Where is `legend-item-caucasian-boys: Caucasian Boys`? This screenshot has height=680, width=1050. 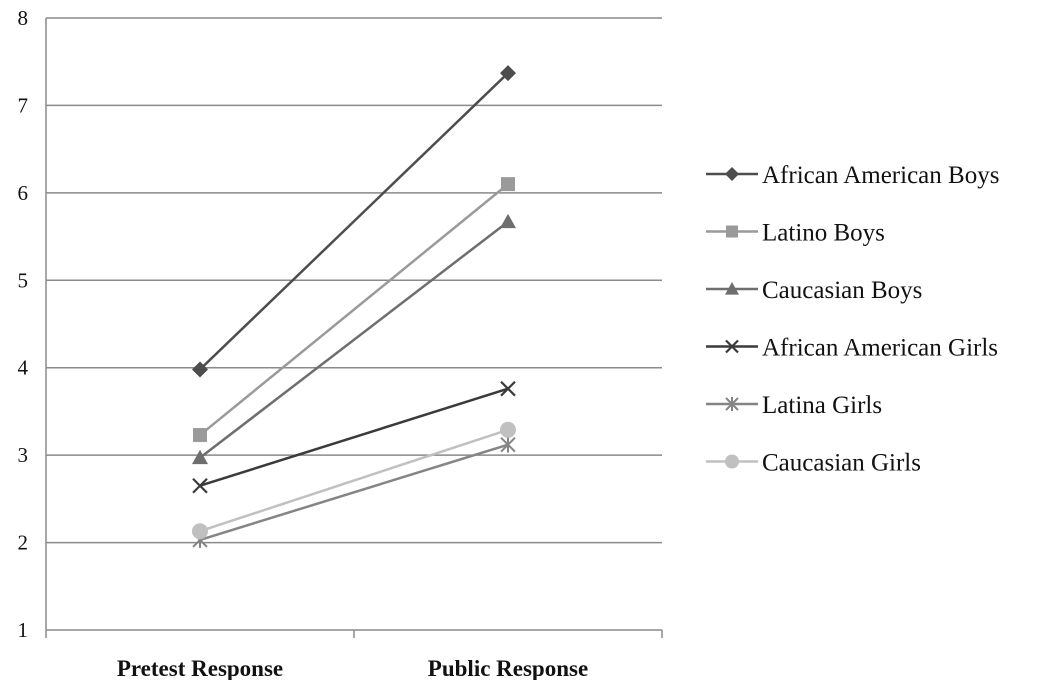 legend-item-caucasian-boys: Caucasian Boys is located at coordinates (814, 290).